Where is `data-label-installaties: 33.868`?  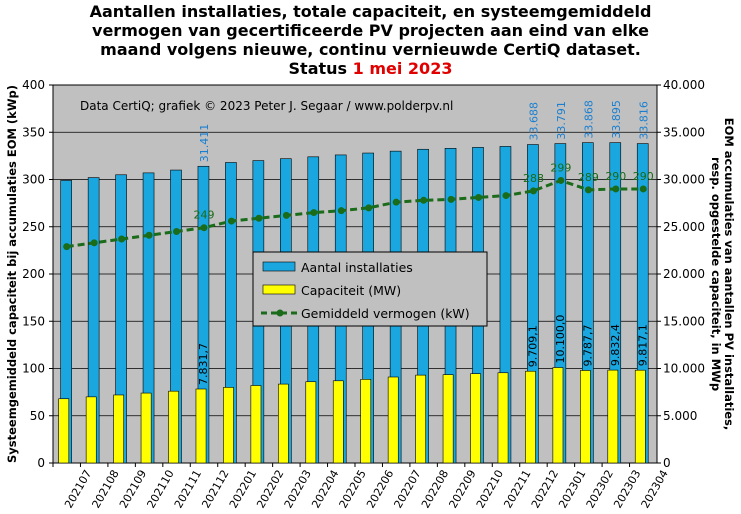
data-label-installaties: 33.868 is located at coordinates (588, 119).